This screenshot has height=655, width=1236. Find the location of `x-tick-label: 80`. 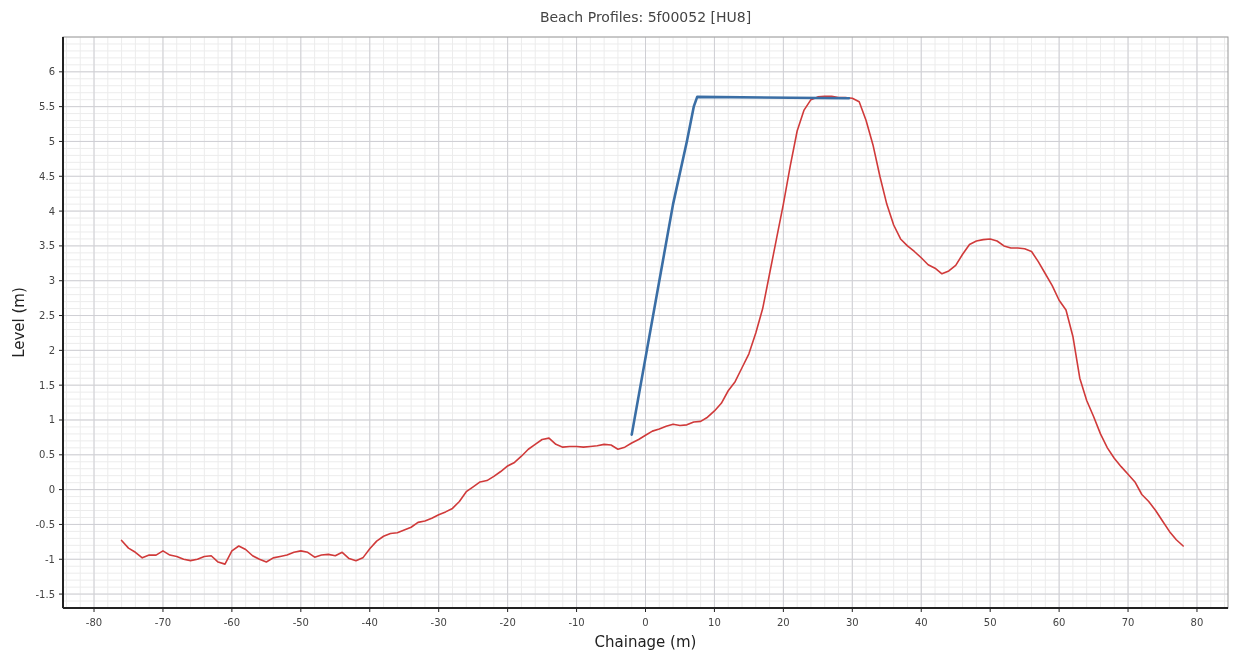

x-tick-label: 80 is located at coordinates (1197, 622).